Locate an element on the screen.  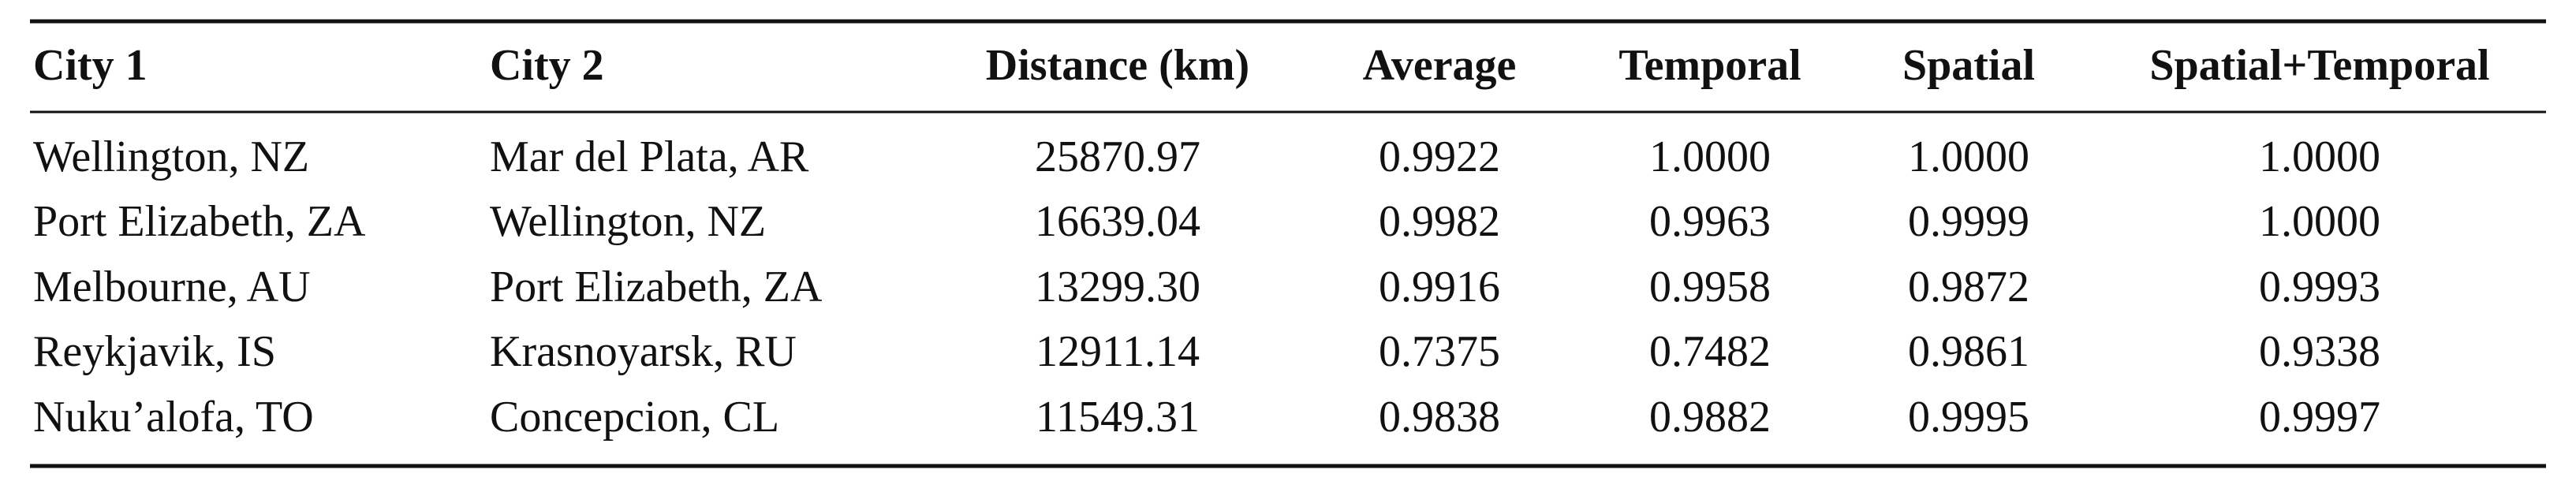
cell: 0.9922 is located at coordinates (1439, 156).